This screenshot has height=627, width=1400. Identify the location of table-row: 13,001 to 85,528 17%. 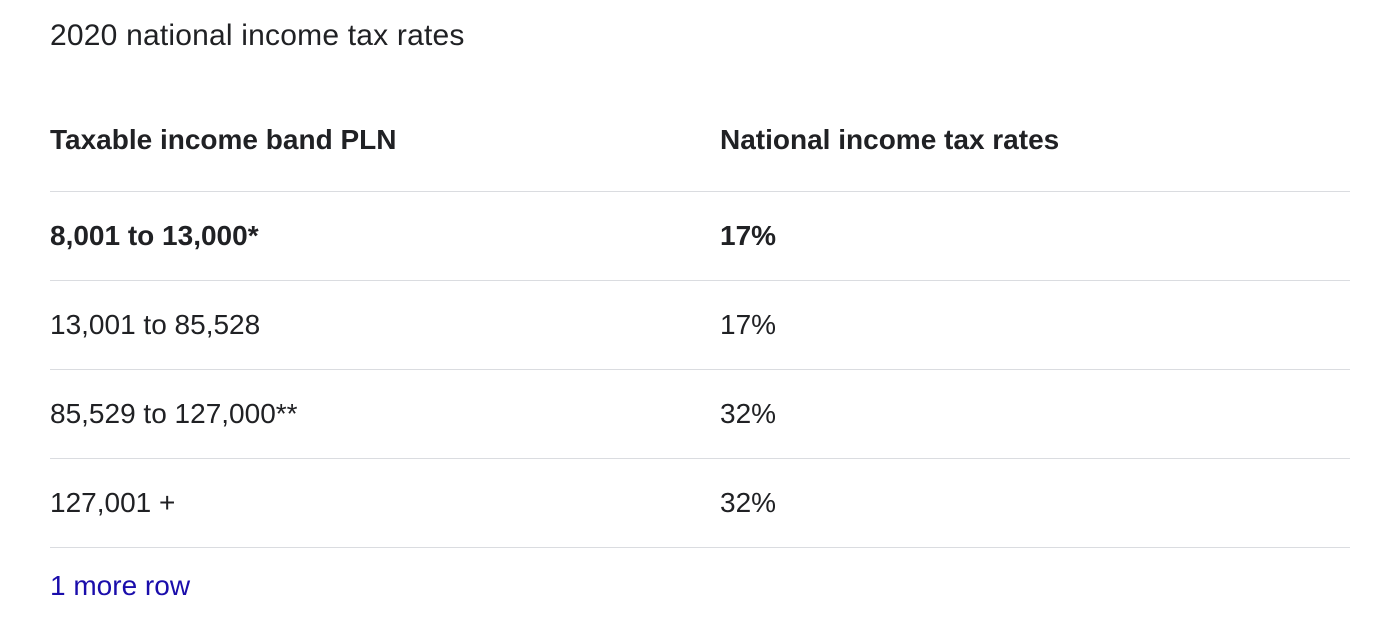
(700, 325).